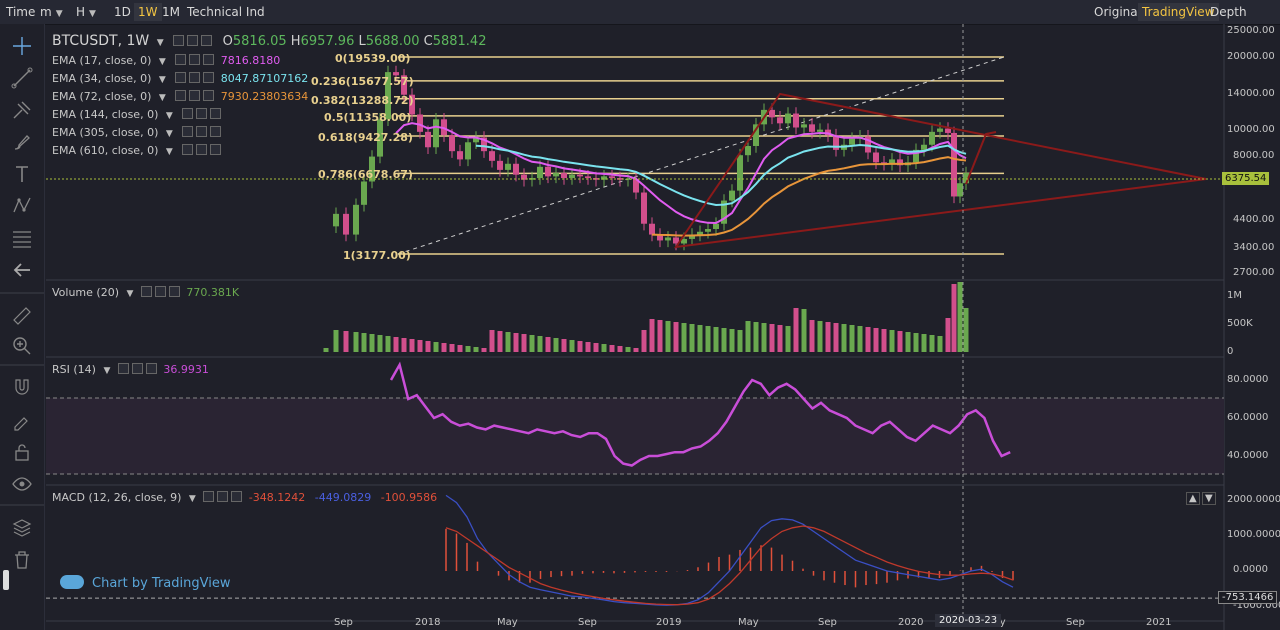 This screenshot has height=630, width=1280. What do you see at coordinates (22, 238) in the screenshot?
I see `fib-retracement-icon` at bounding box center [22, 238].